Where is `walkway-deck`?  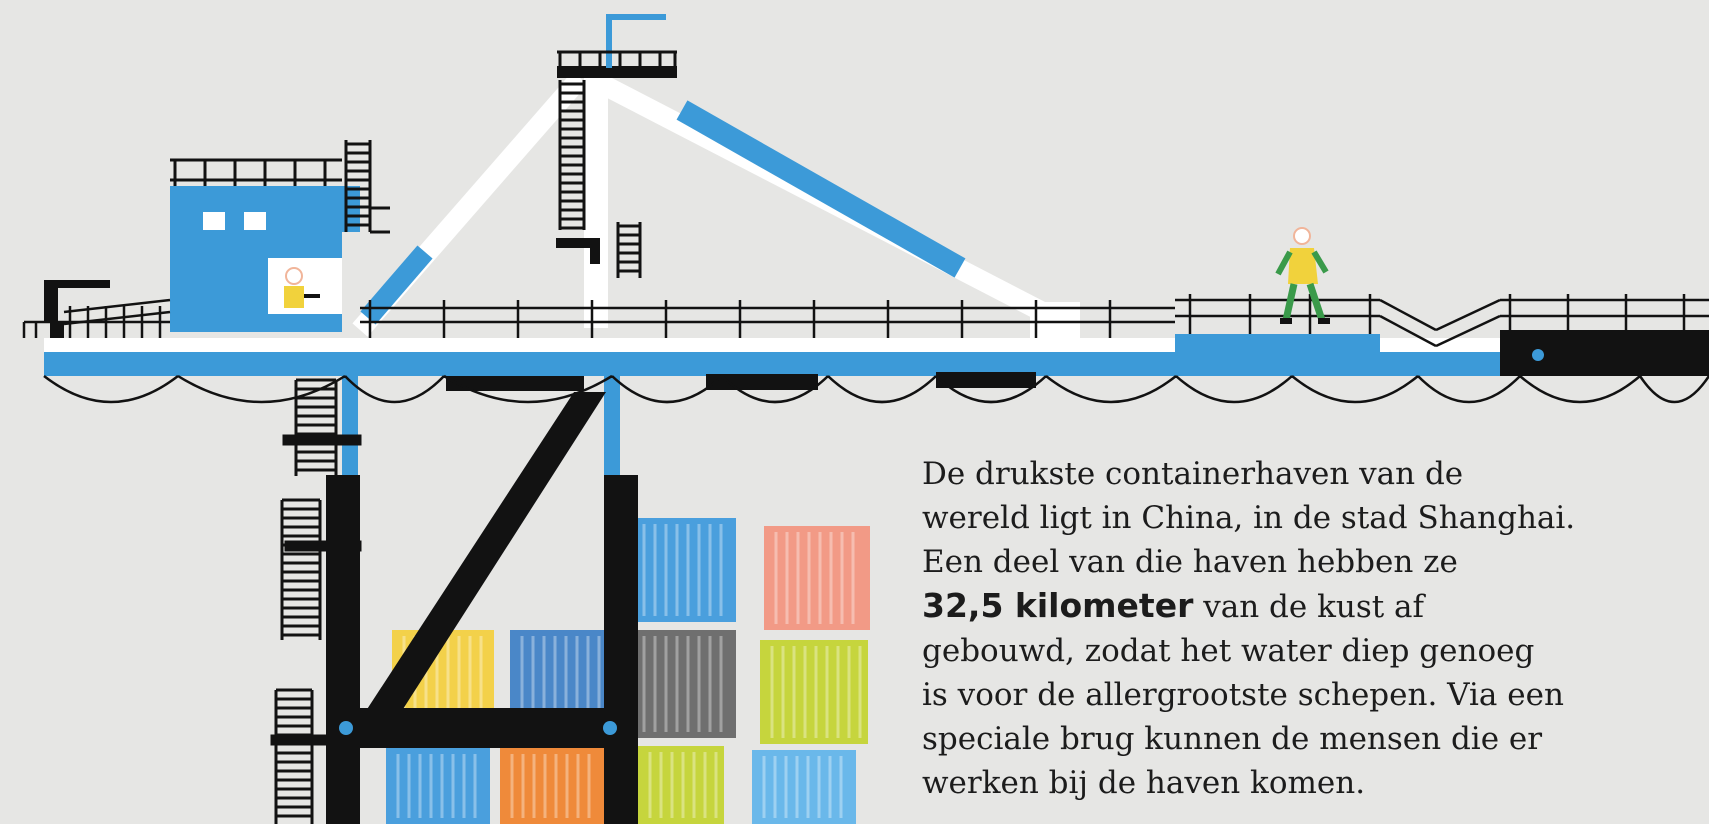 walkway-deck is located at coordinates (876, 360).